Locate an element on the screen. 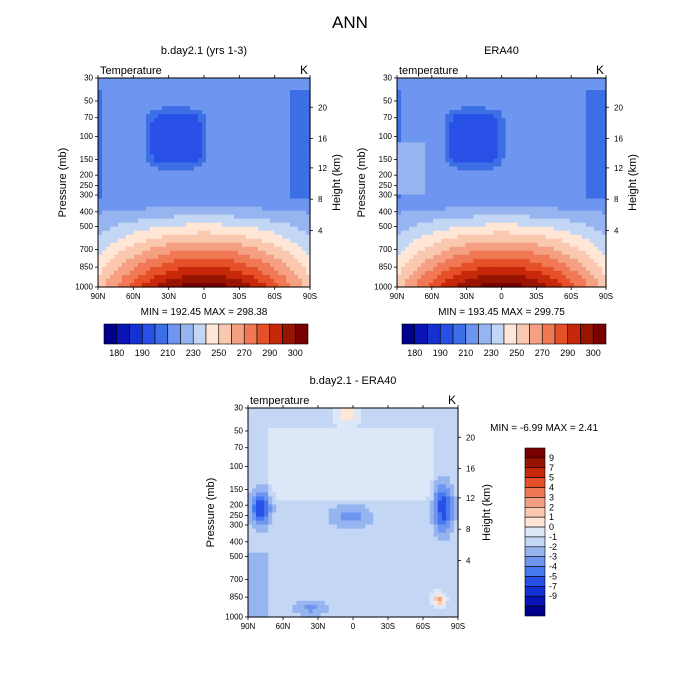  panel1-y-tick-label: 50 is located at coordinates (88, 100).